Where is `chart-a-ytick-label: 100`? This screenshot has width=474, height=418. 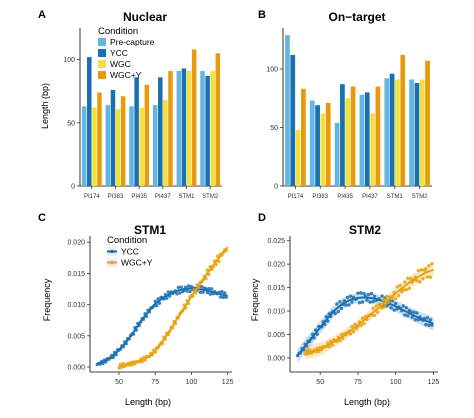 chart-a-ytick-label: 100 is located at coordinates (69, 60).